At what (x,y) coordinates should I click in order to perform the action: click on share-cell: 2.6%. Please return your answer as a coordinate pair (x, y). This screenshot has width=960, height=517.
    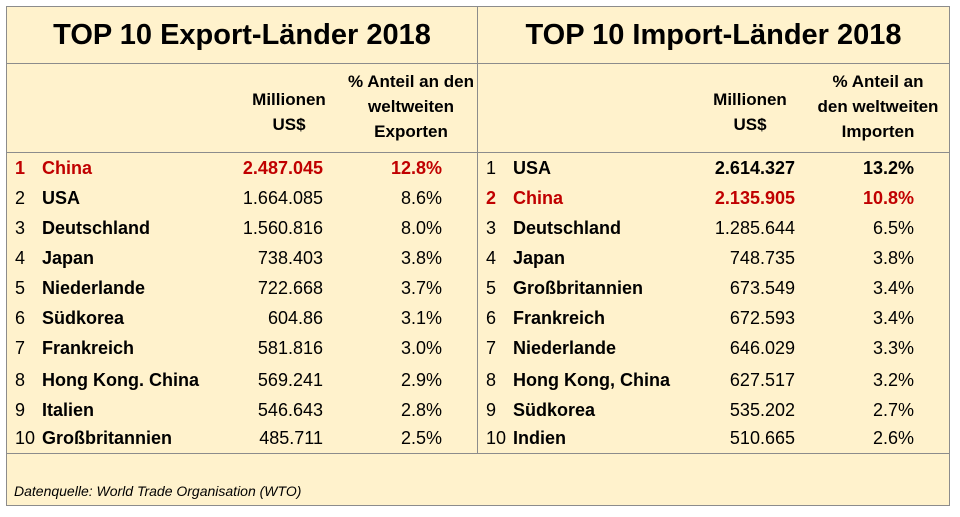
    Looking at the image, I should click on (893, 438).